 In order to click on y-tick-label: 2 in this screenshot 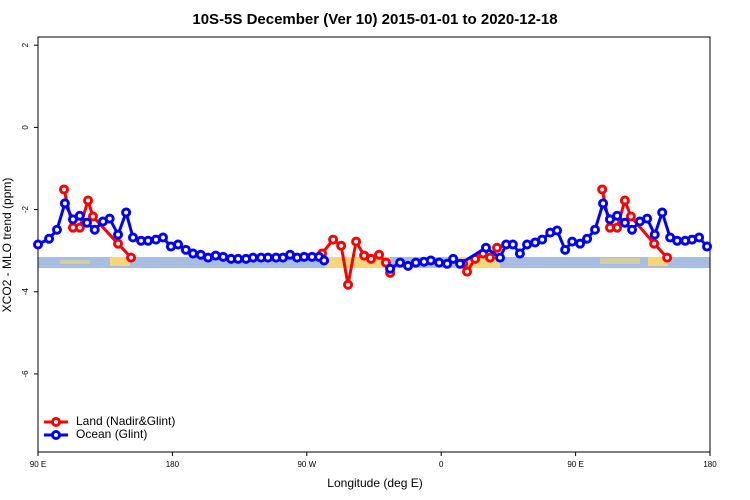, I will do `click(25, 44)`.